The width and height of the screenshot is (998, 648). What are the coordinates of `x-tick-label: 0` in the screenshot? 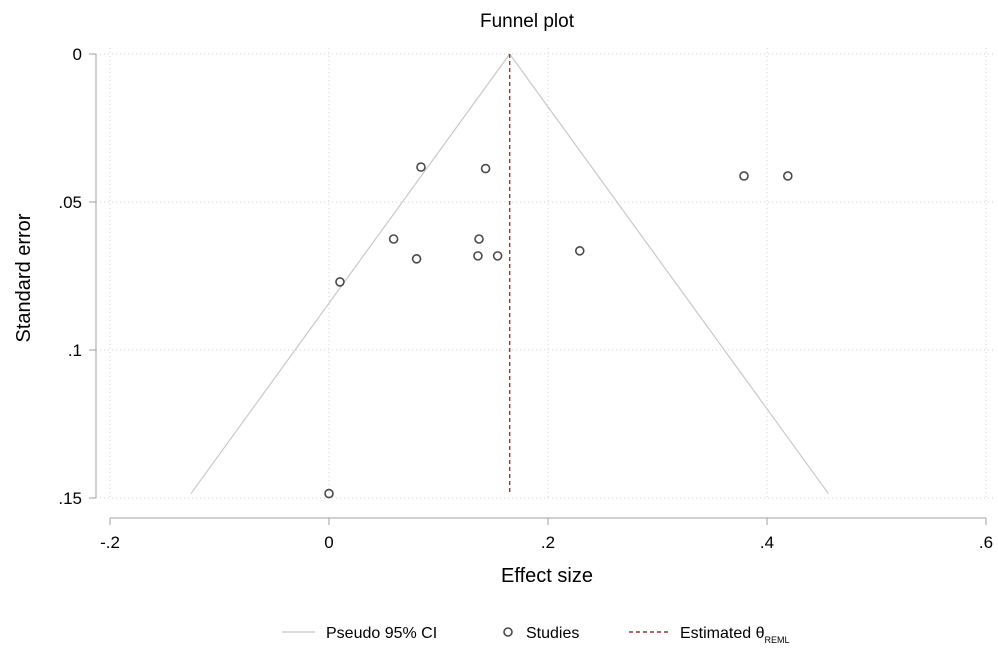 It's located at (328, 542).